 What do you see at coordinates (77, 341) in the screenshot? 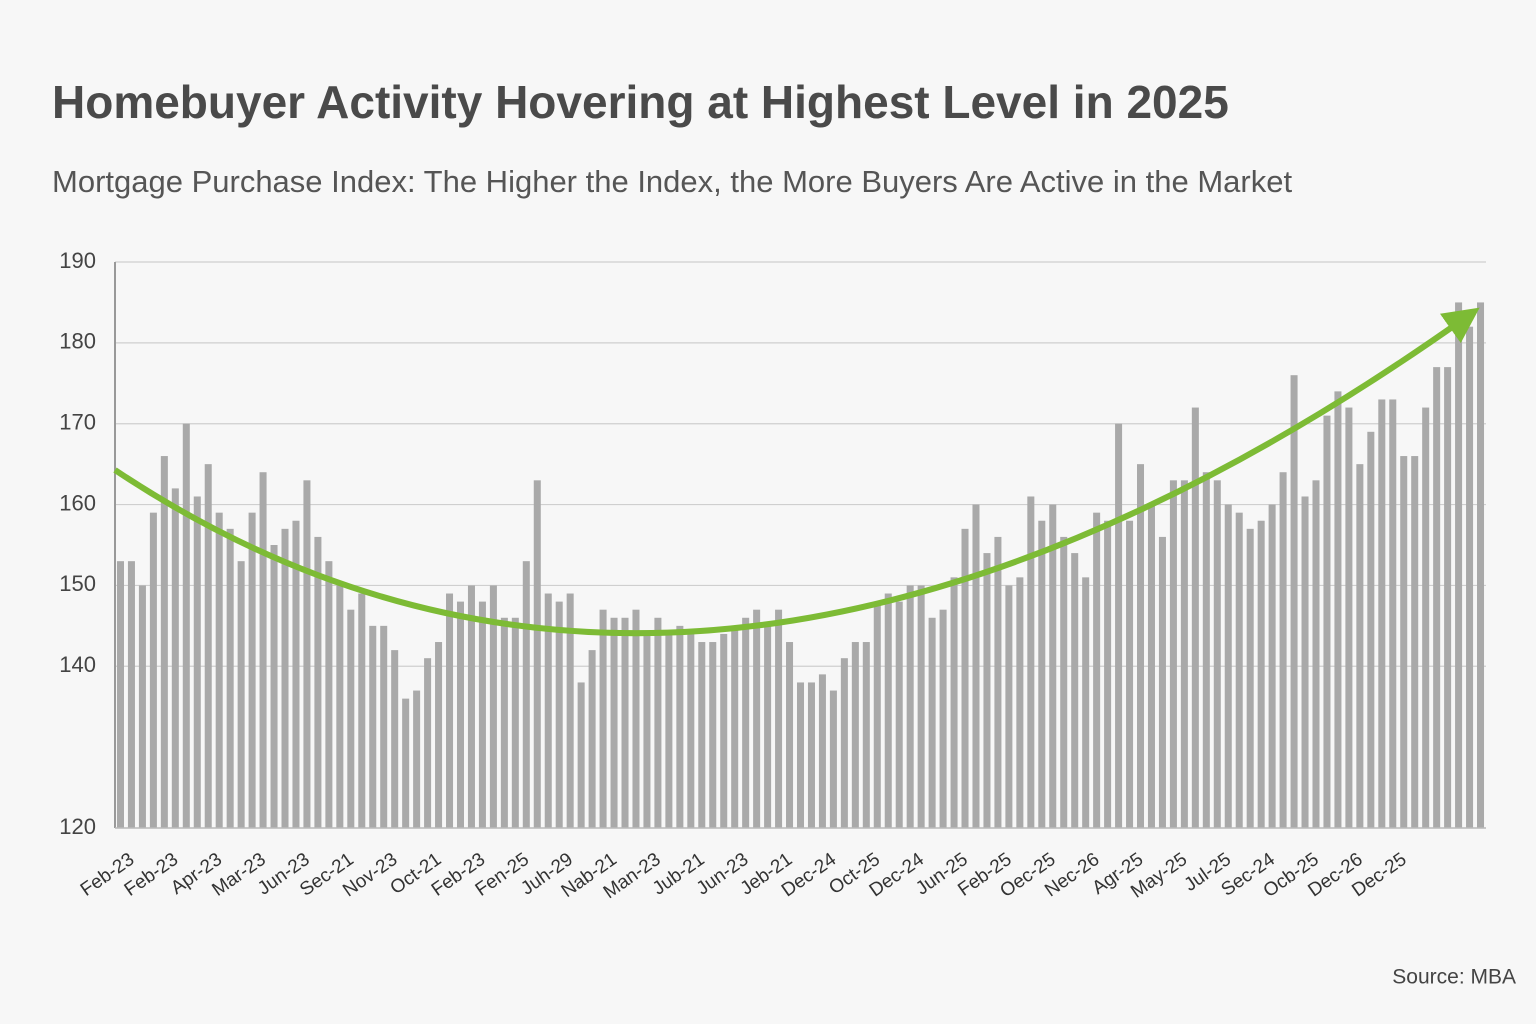
I see `y-tick-label: 180` at bounding box center [77, 341].